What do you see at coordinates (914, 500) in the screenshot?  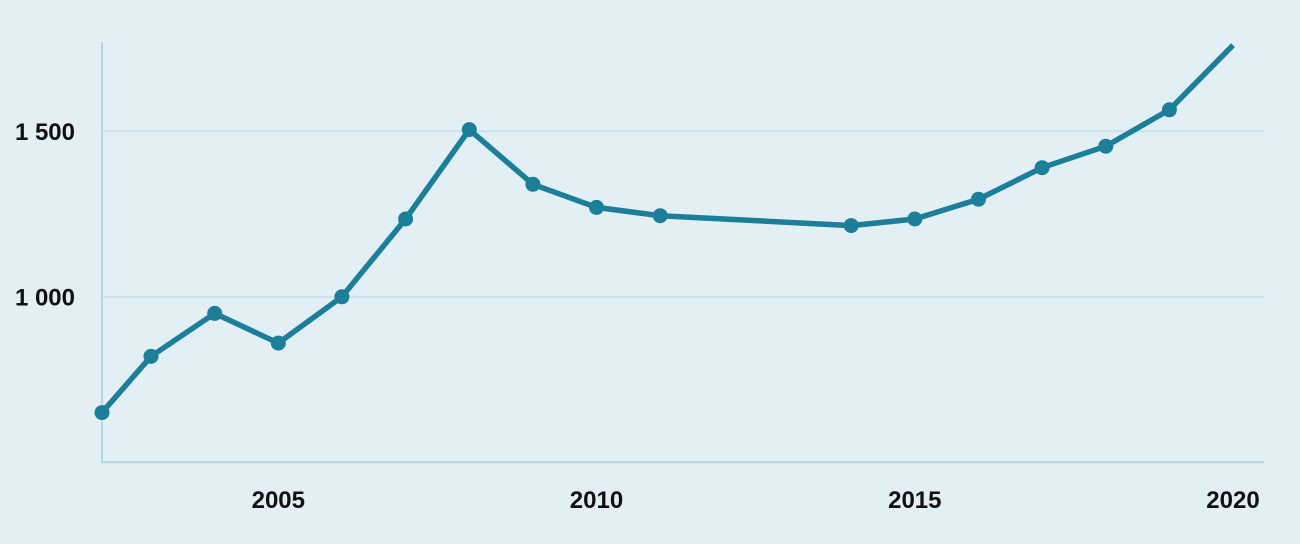 I see `x-tick-label-2015: 2015` at bounding box center [914, 500].